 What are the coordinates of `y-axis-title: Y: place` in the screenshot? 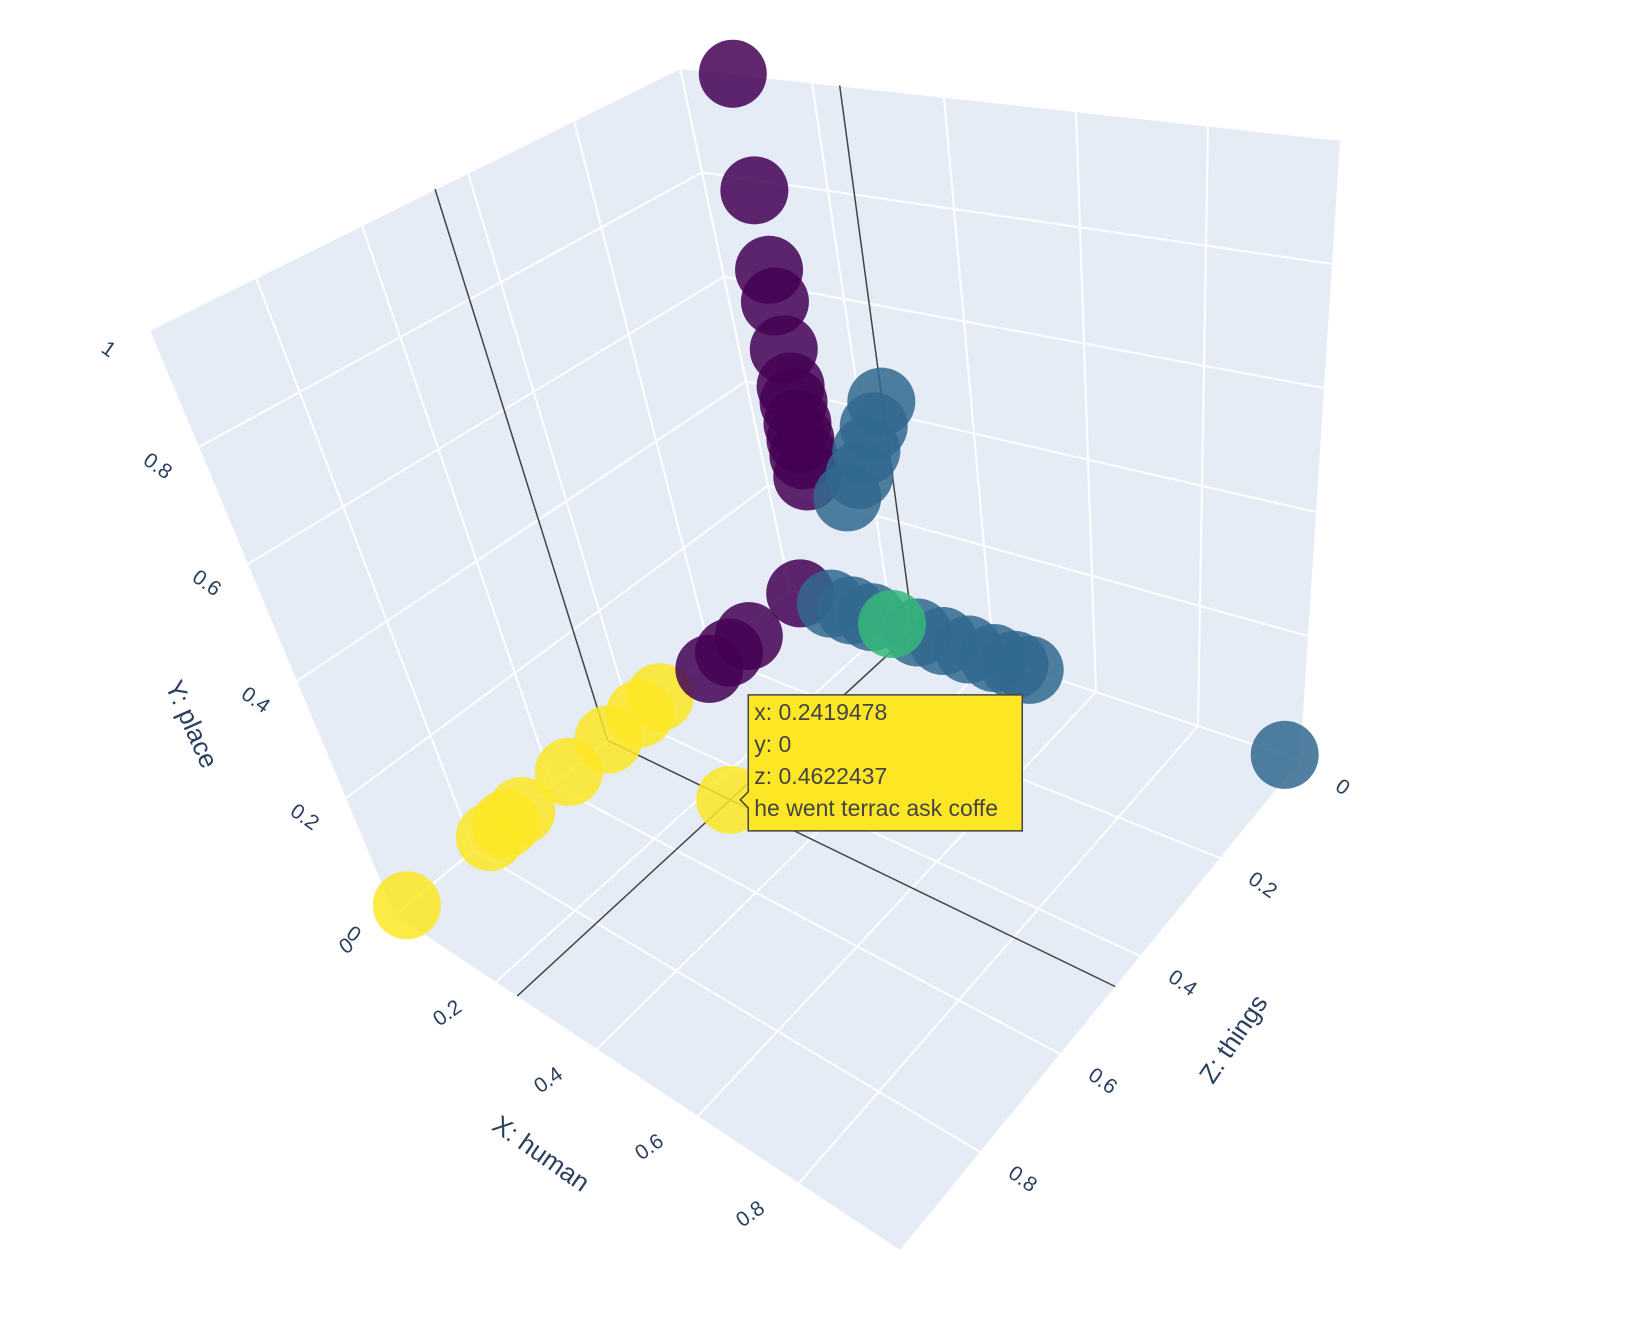 It's located at (191, 724).